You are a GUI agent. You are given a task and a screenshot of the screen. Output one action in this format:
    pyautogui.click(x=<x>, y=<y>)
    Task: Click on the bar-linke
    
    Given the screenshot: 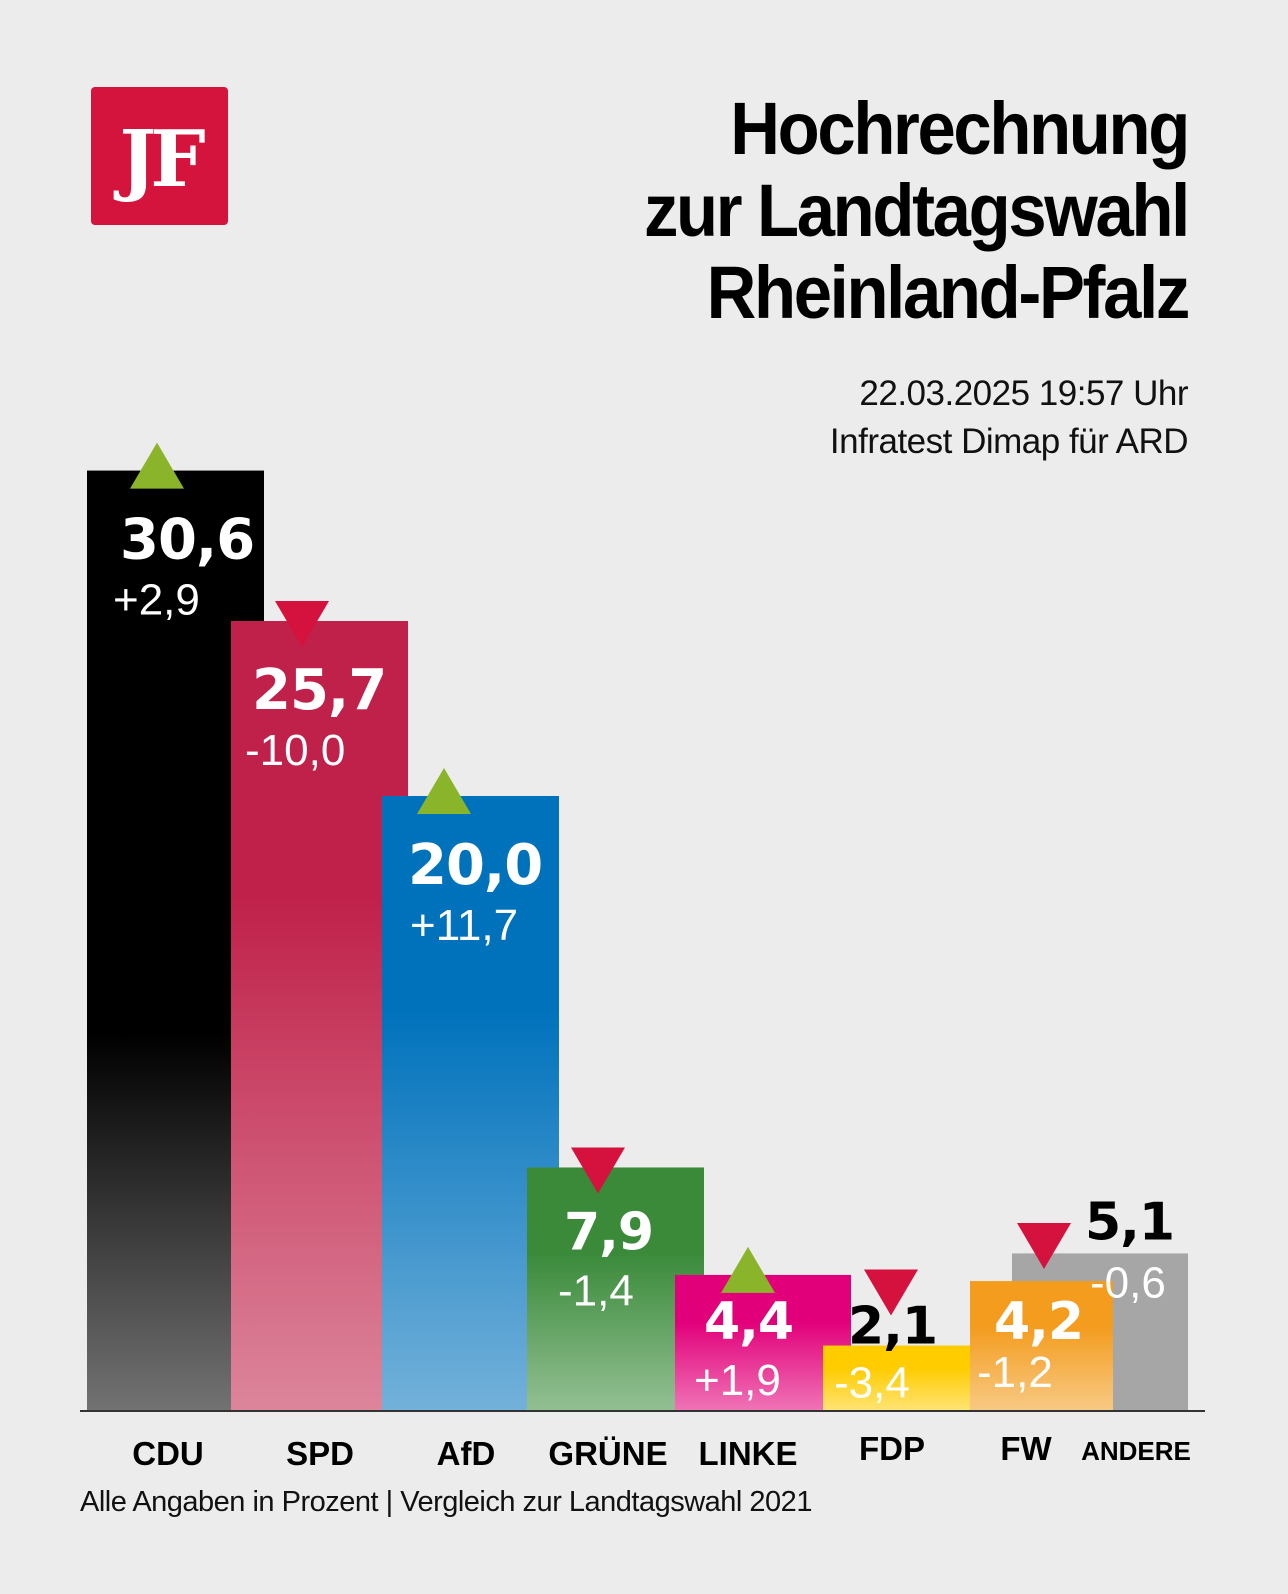 What is the action you would take?
    pyautogui.click(x=763, y=1342)
    